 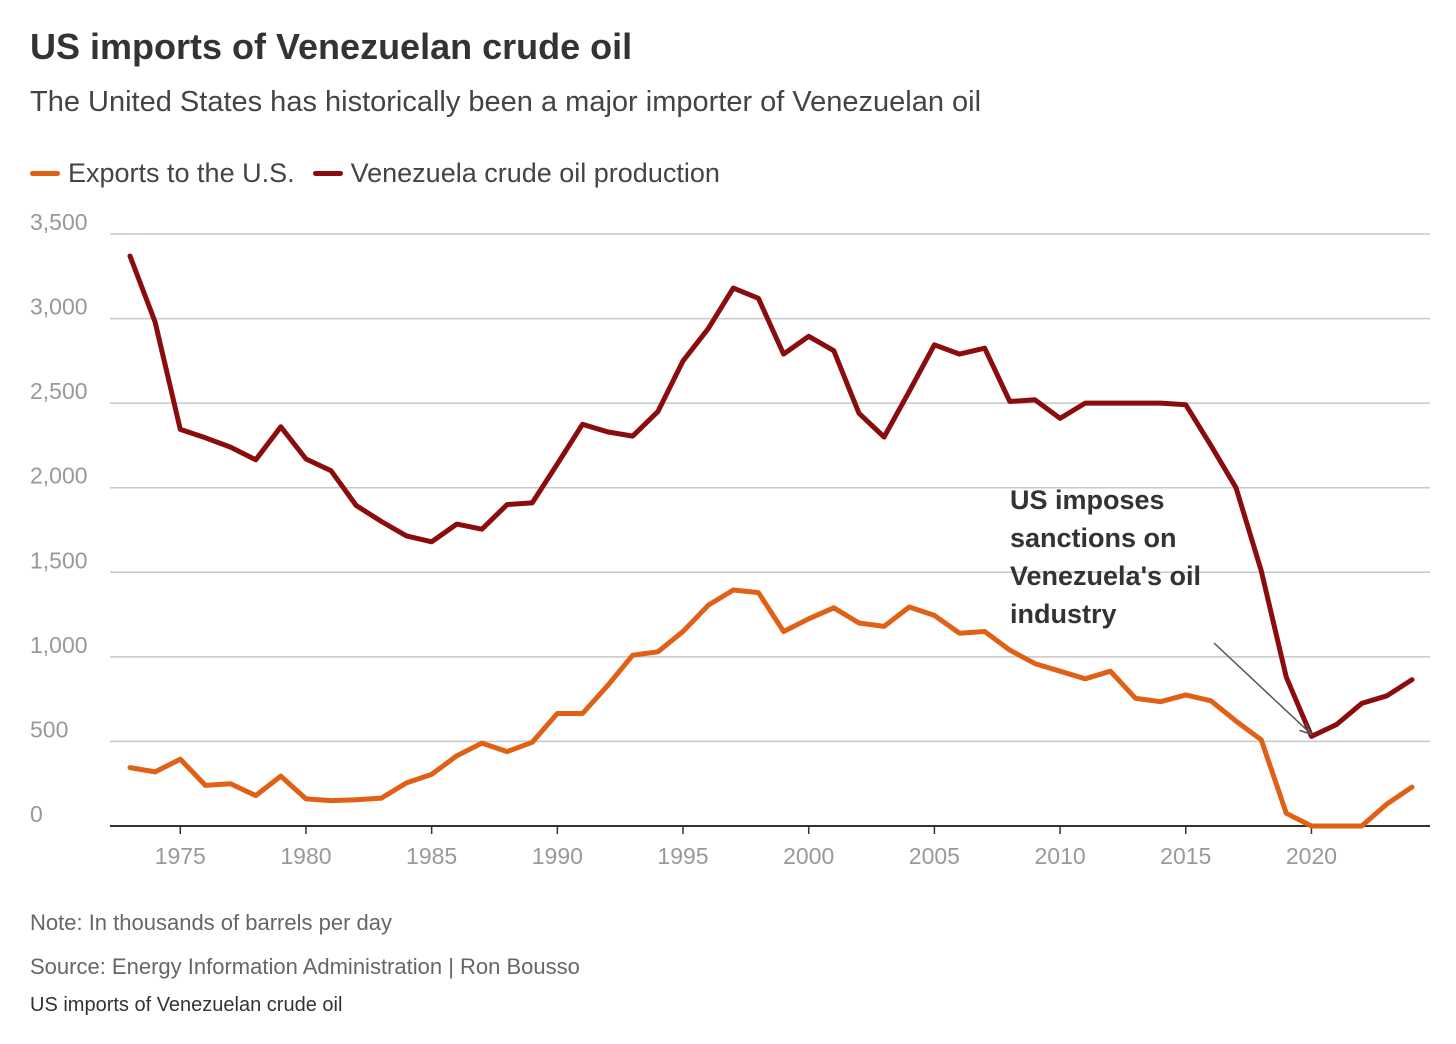 What do you see at coordinates (327, 173) in the screenshot?
I see `legend-swatch-production` at bounding box center [327, 173].